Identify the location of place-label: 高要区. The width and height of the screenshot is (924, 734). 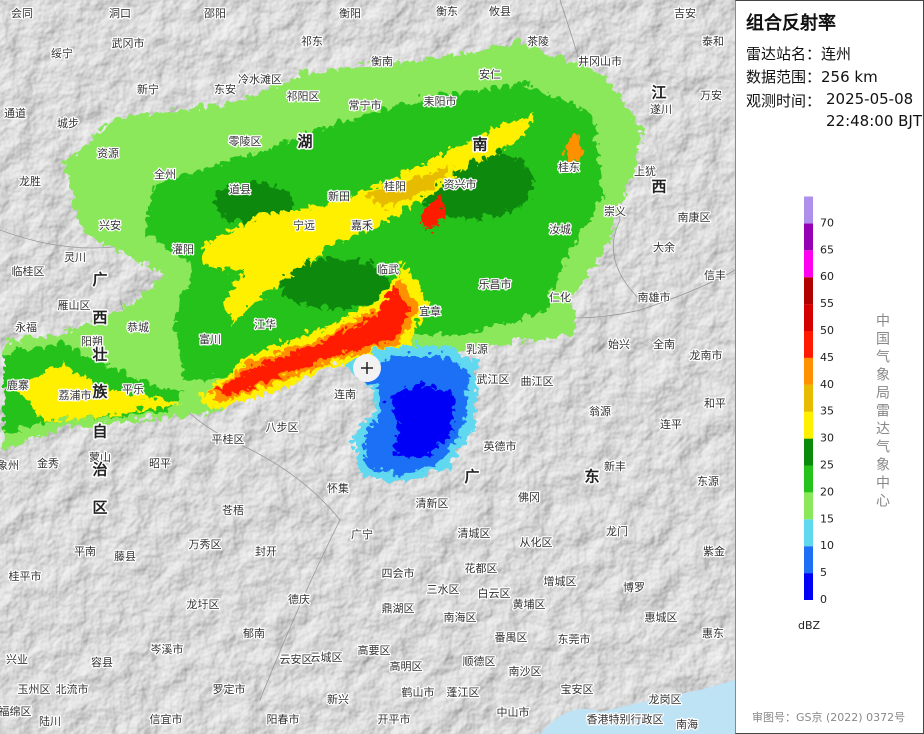
(374, 650).